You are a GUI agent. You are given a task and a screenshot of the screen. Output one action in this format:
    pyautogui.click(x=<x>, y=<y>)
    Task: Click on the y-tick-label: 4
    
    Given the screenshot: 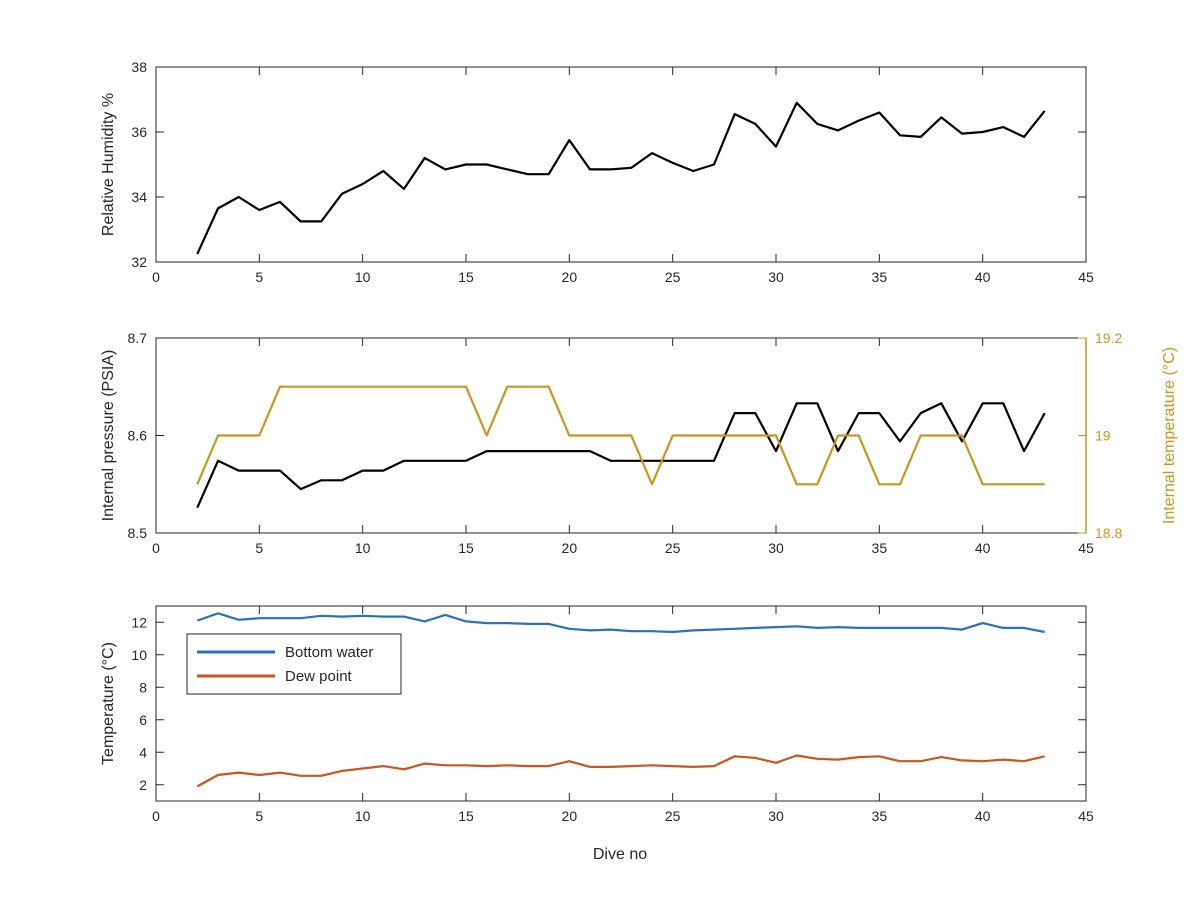 What is the action you would take?
    pyautogui.click(x=143, y=752)
    